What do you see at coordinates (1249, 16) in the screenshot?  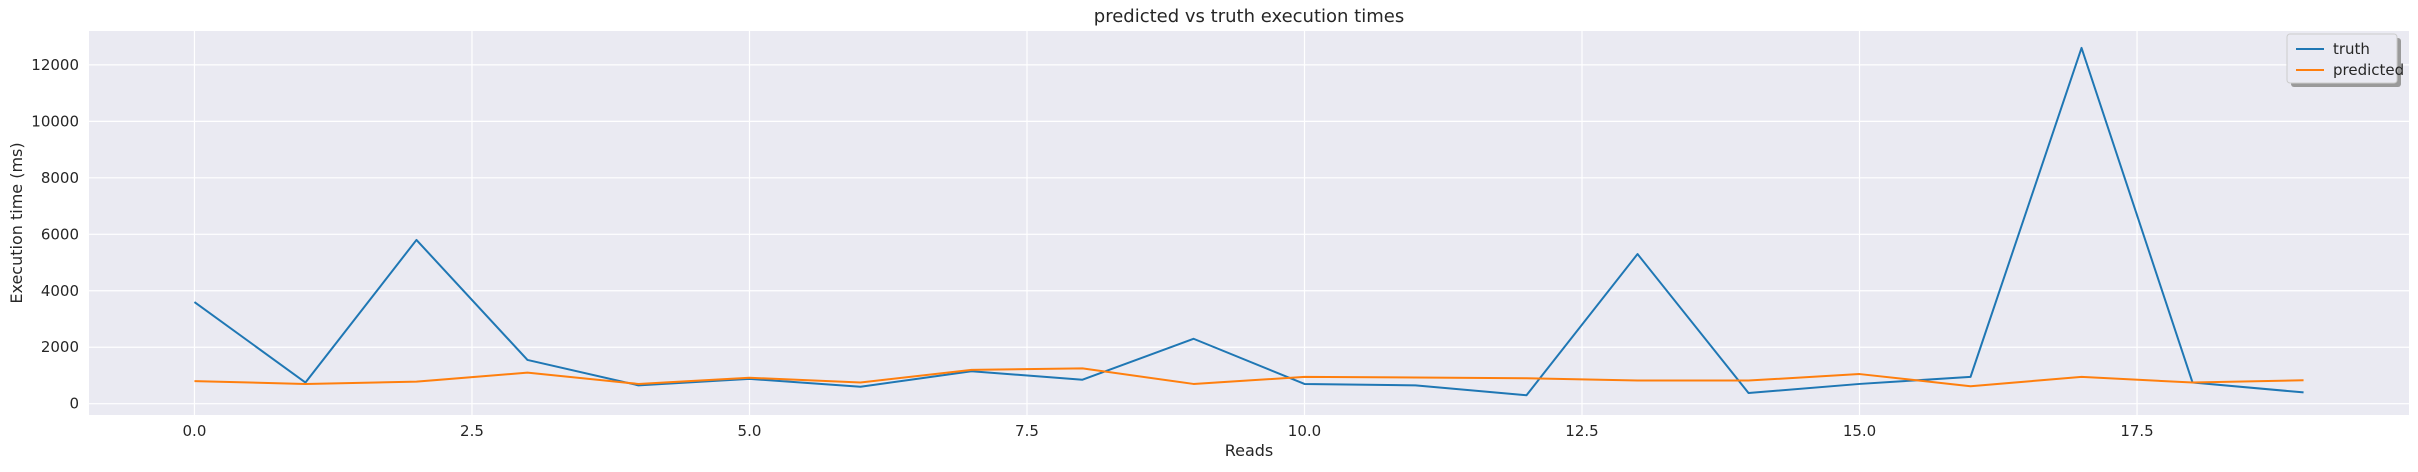 I see `chart-title: predicted vs truth execution times` at bounding box center [1249, 16].